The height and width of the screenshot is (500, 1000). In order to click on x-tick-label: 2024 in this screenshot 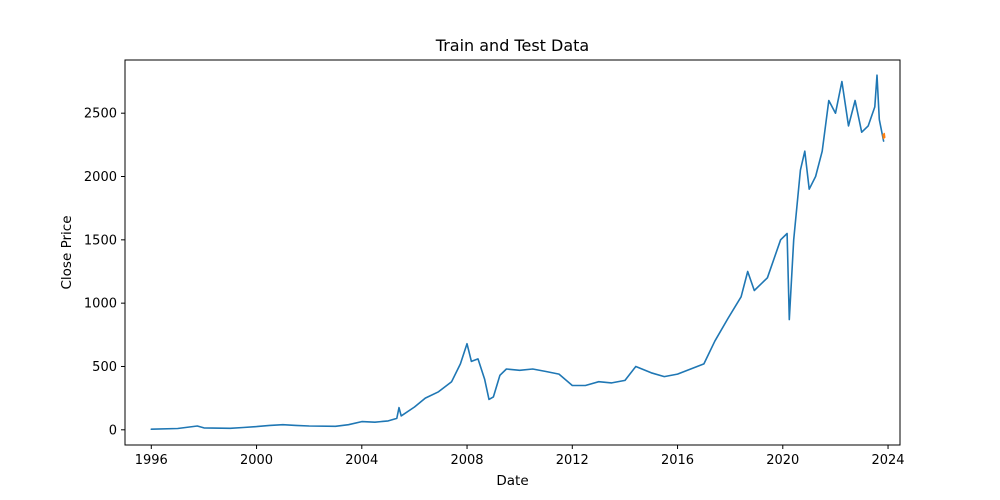, I will do `click(887, 460)`.